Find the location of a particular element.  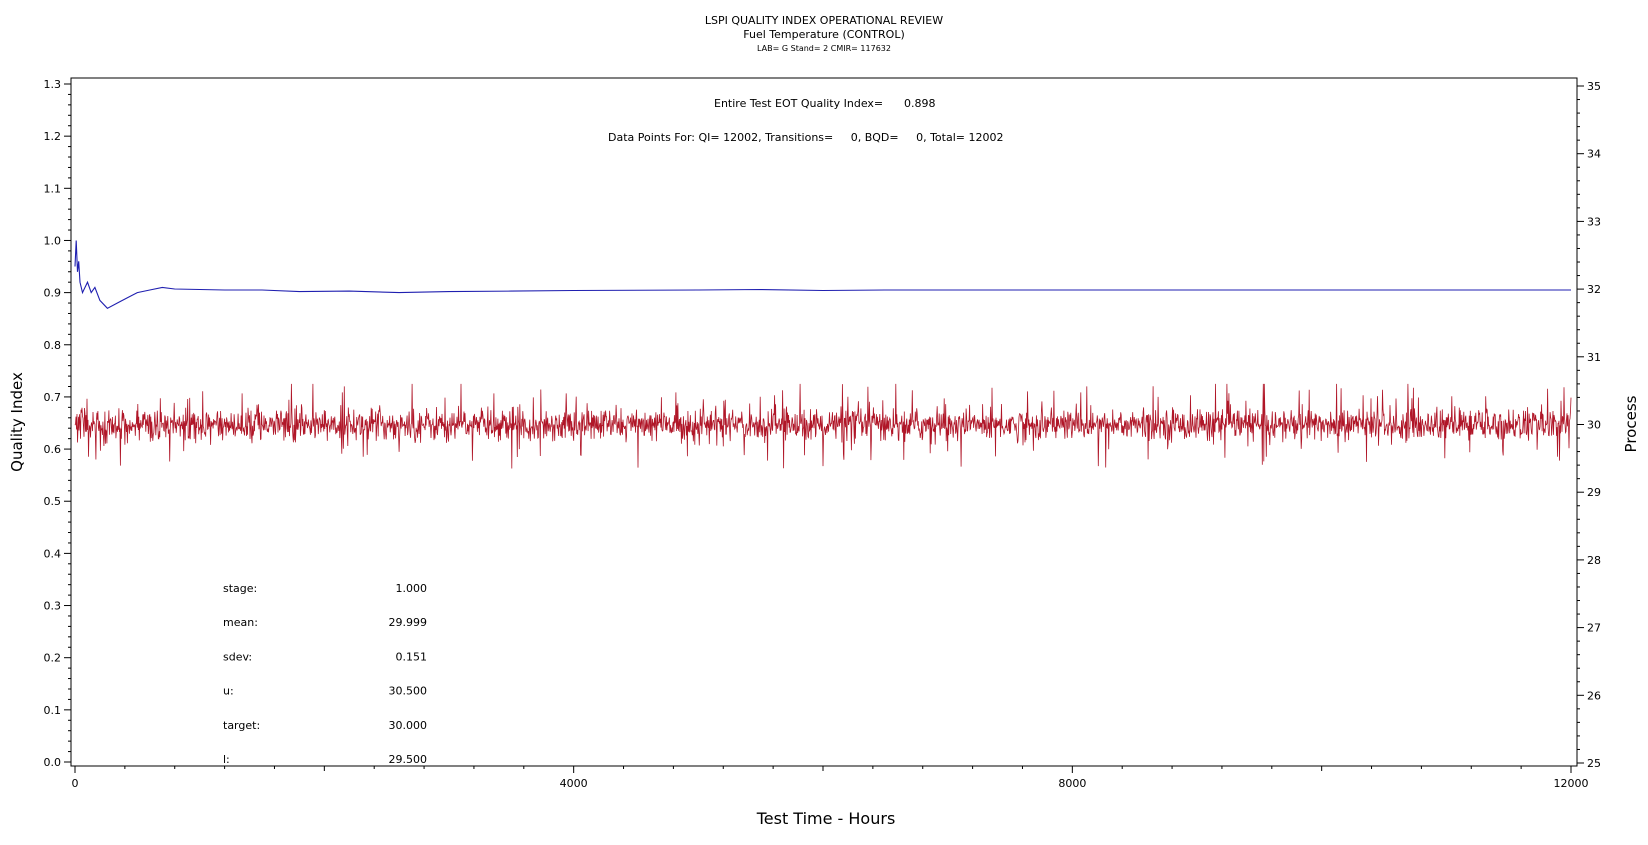

y-right-tick-label: 27 is located at coordinates (1594, 628).